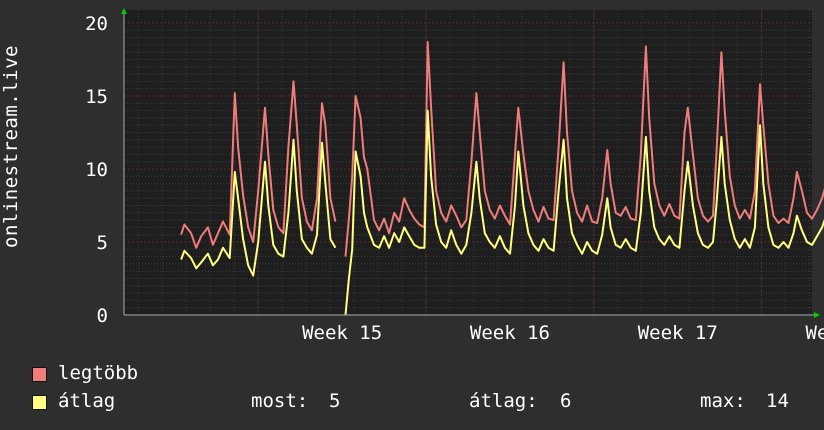  What do you see at coordinates (96, 170) in the screenshot?
I see `y-tick-label: 10` at bounding box center [96, 170].